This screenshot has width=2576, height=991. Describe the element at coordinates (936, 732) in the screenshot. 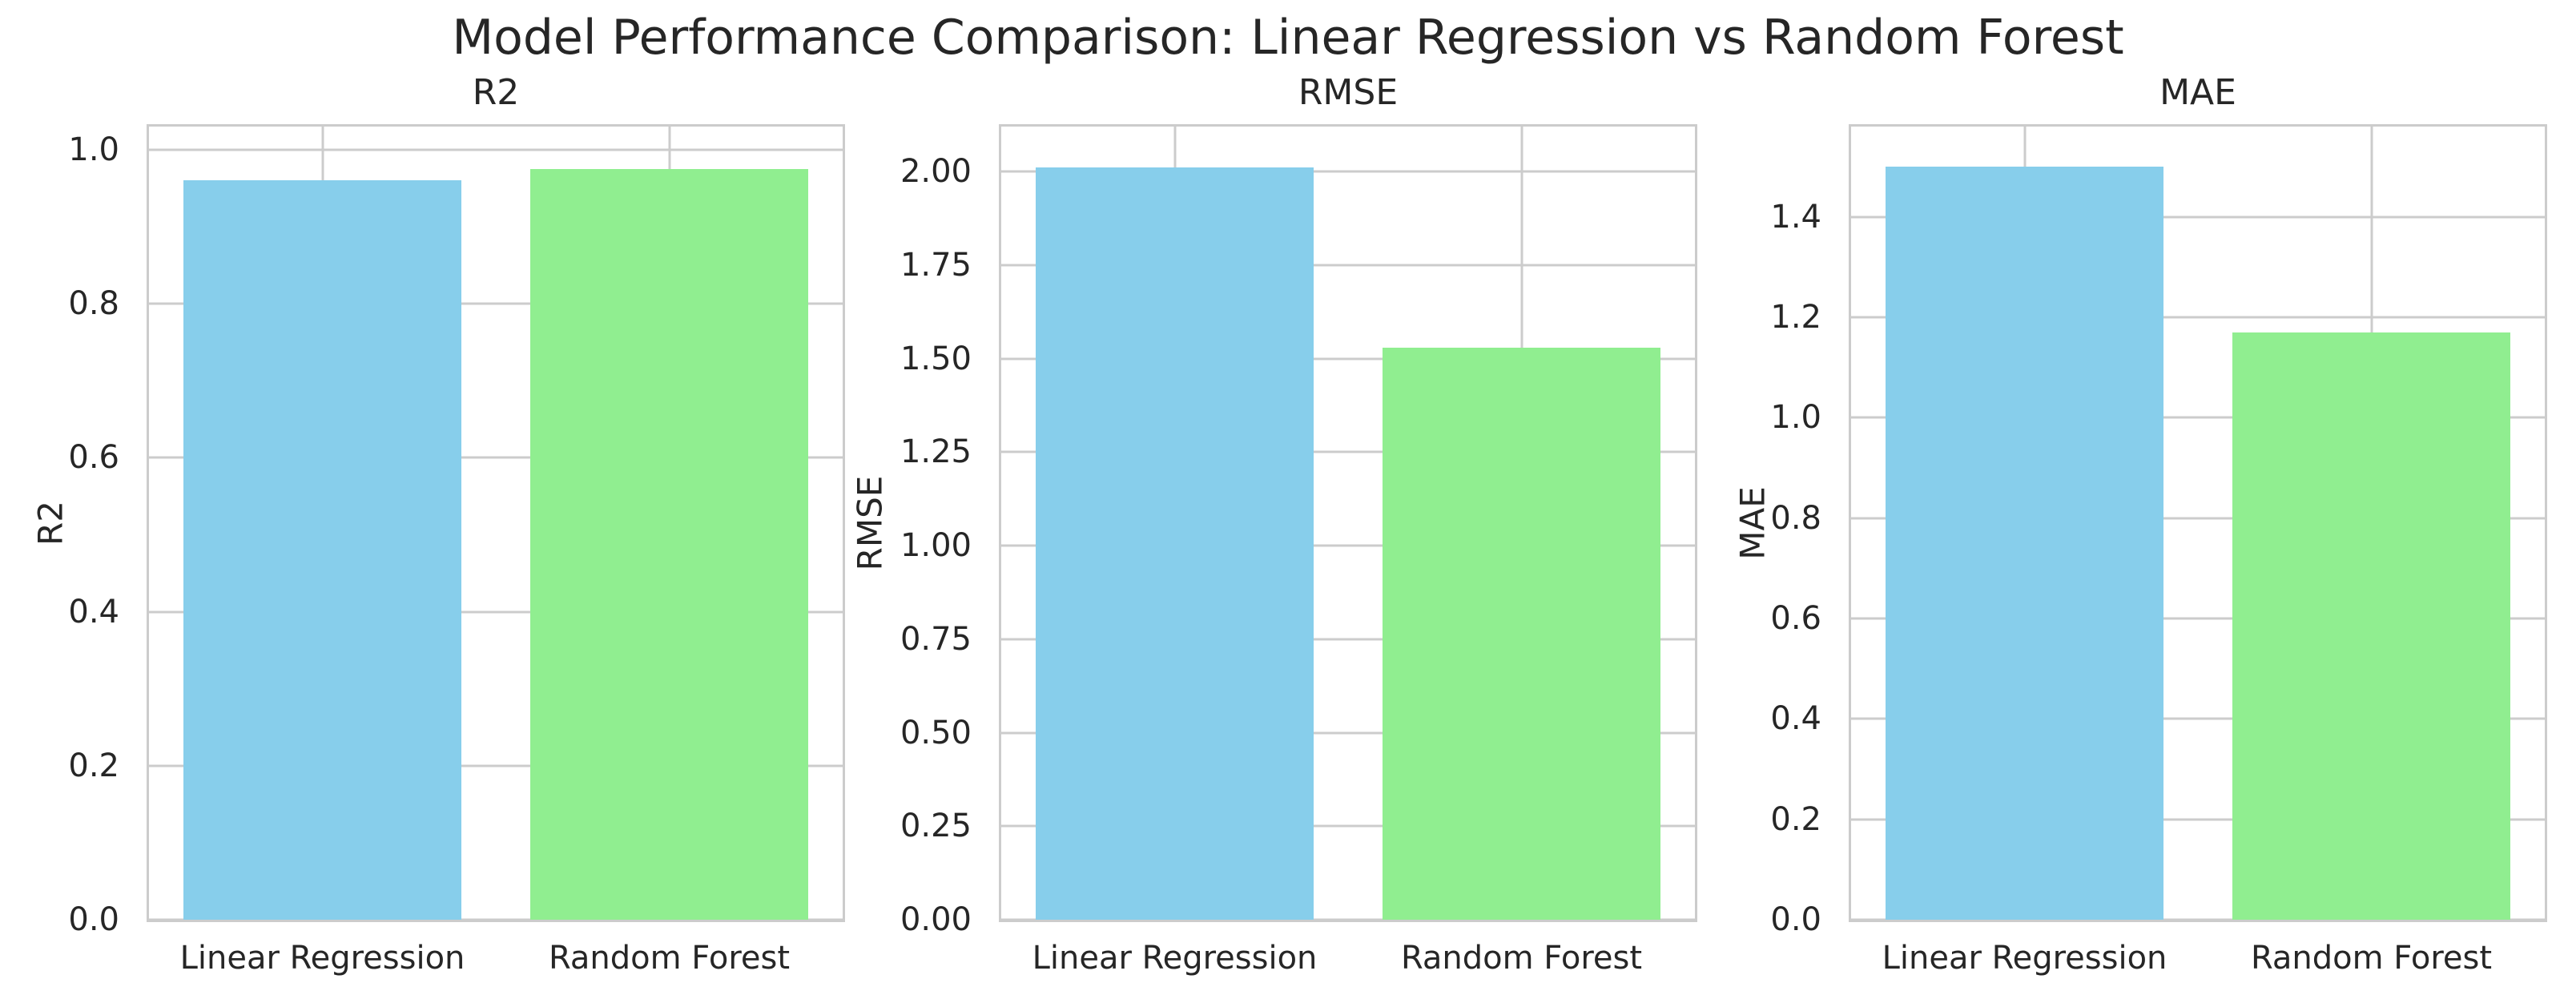

I see `y-tick-label: 0.50` at that location.